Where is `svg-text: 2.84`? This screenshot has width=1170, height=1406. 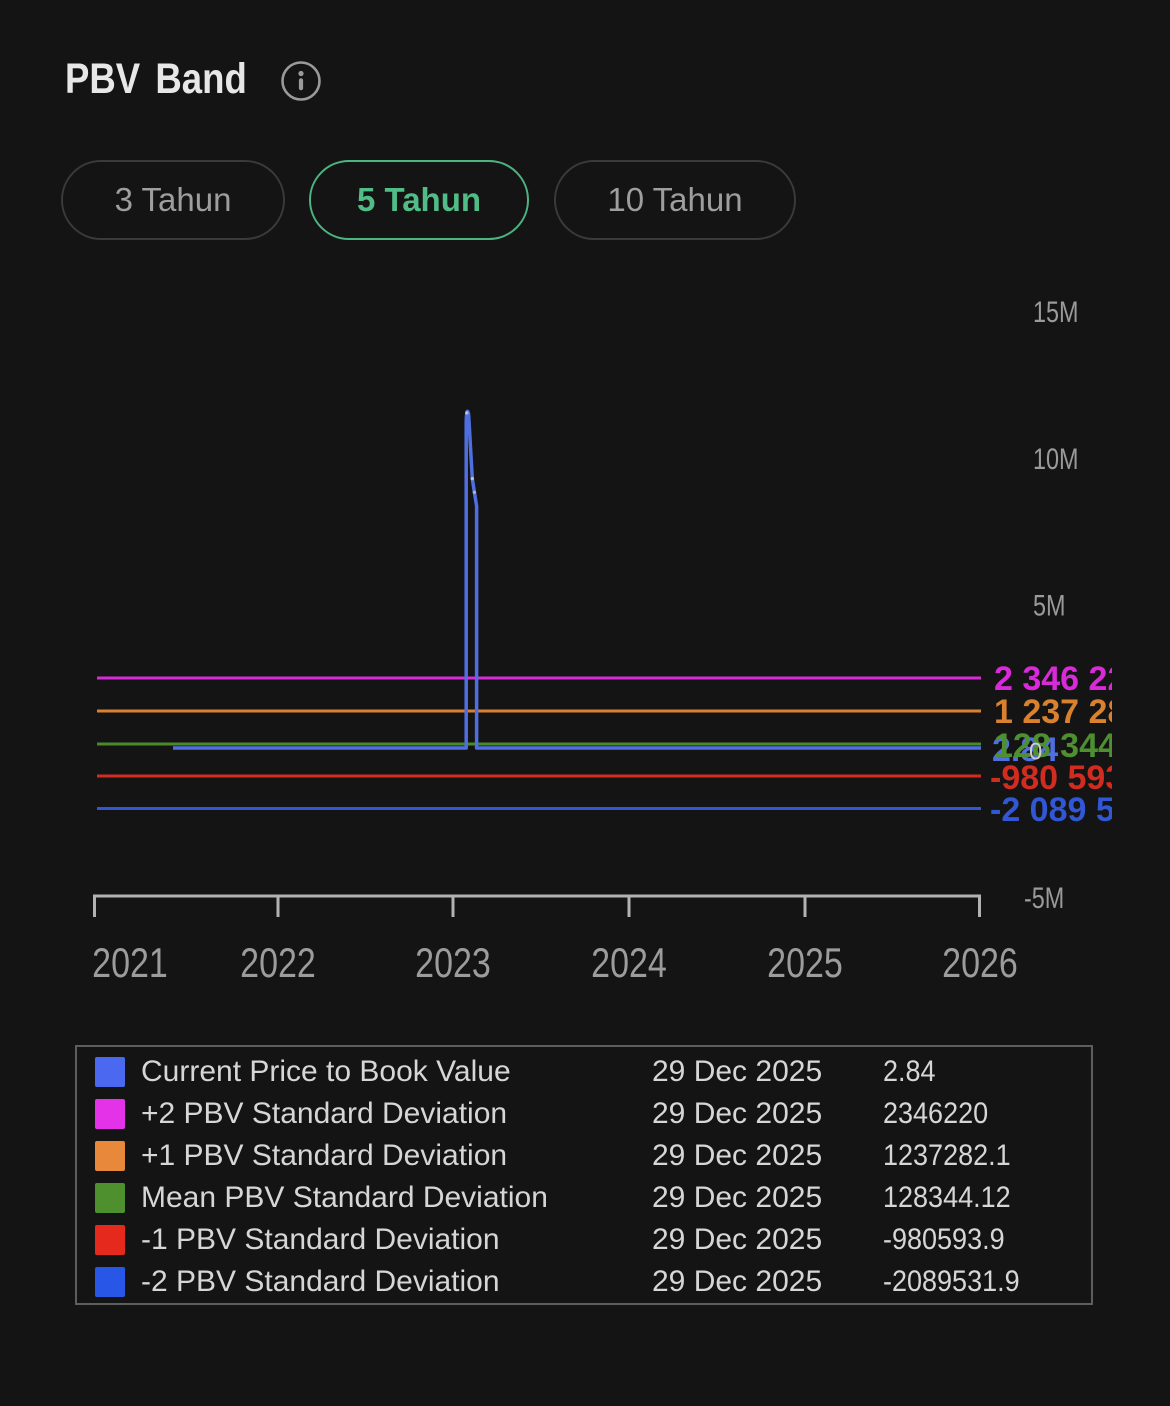 svg-text: 2.84 is located at coordinates (1025, 750).